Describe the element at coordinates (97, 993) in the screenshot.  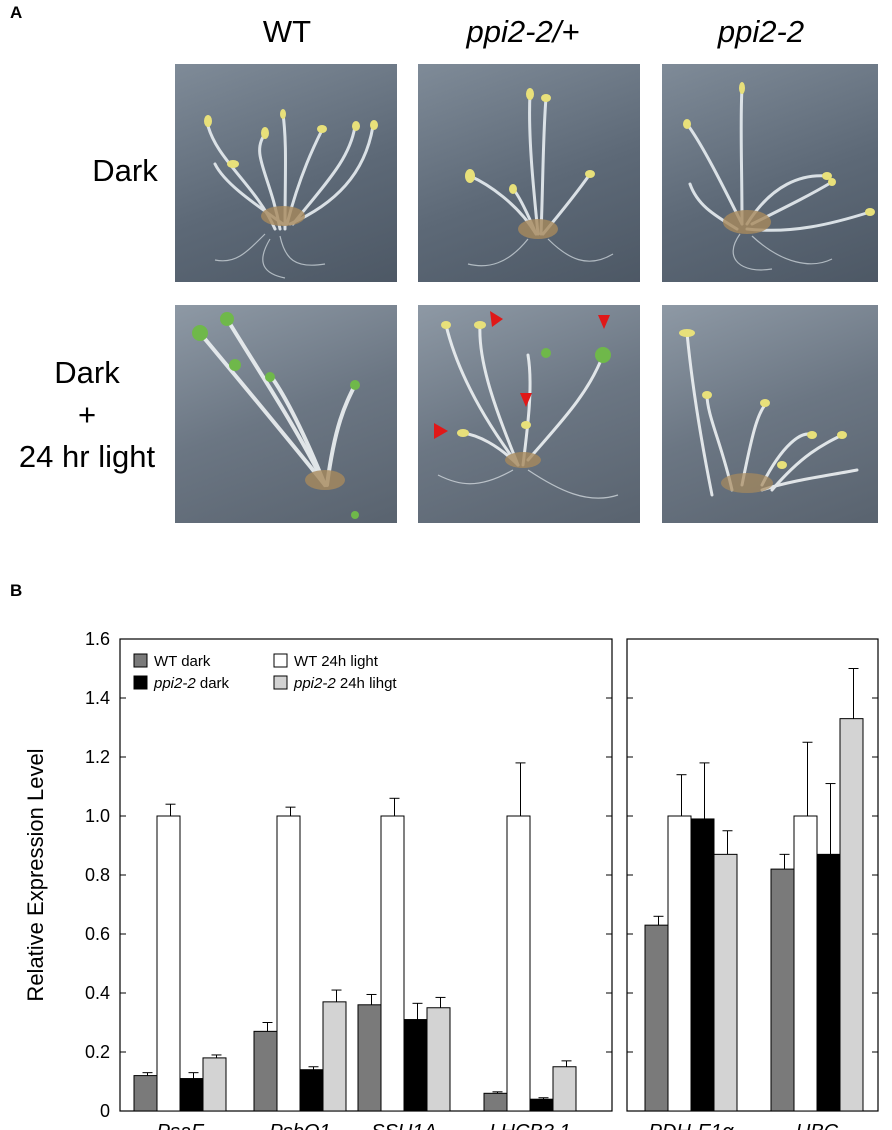
I see `y-tick-label: 0.4` at that location.